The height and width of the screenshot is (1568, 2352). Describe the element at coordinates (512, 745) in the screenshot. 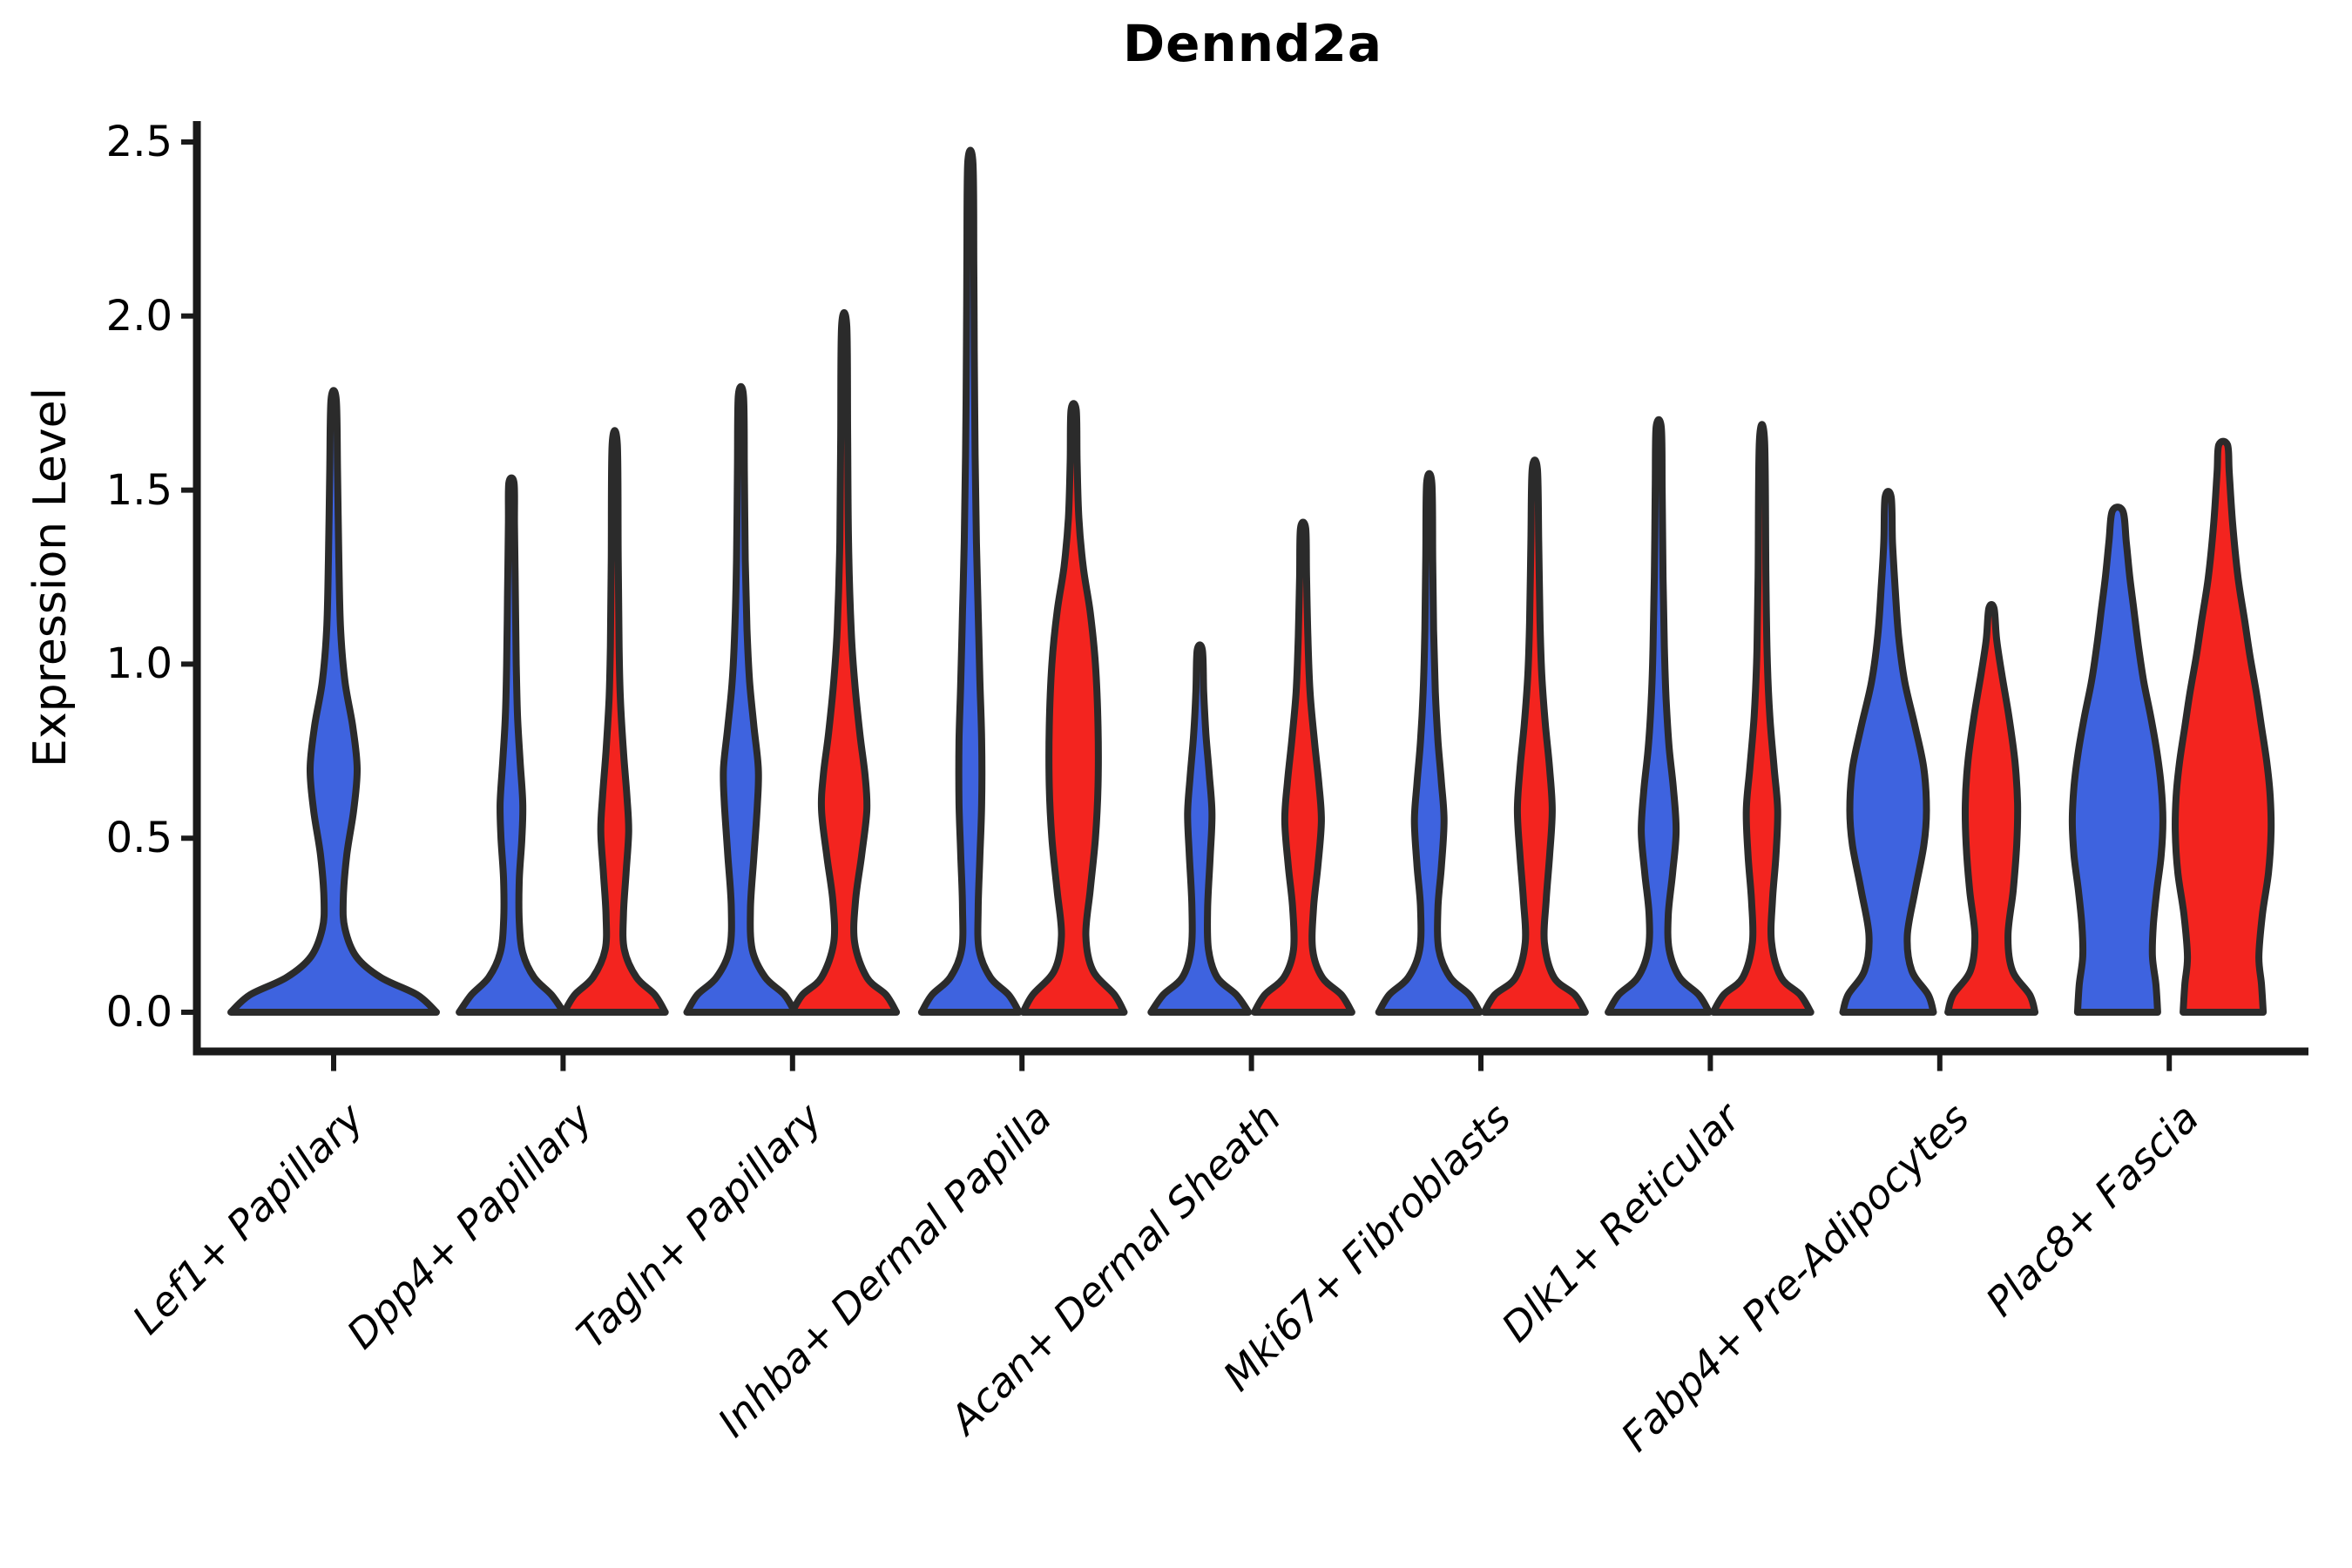

I see `violin-dpp4-papillary-blue` at that location.